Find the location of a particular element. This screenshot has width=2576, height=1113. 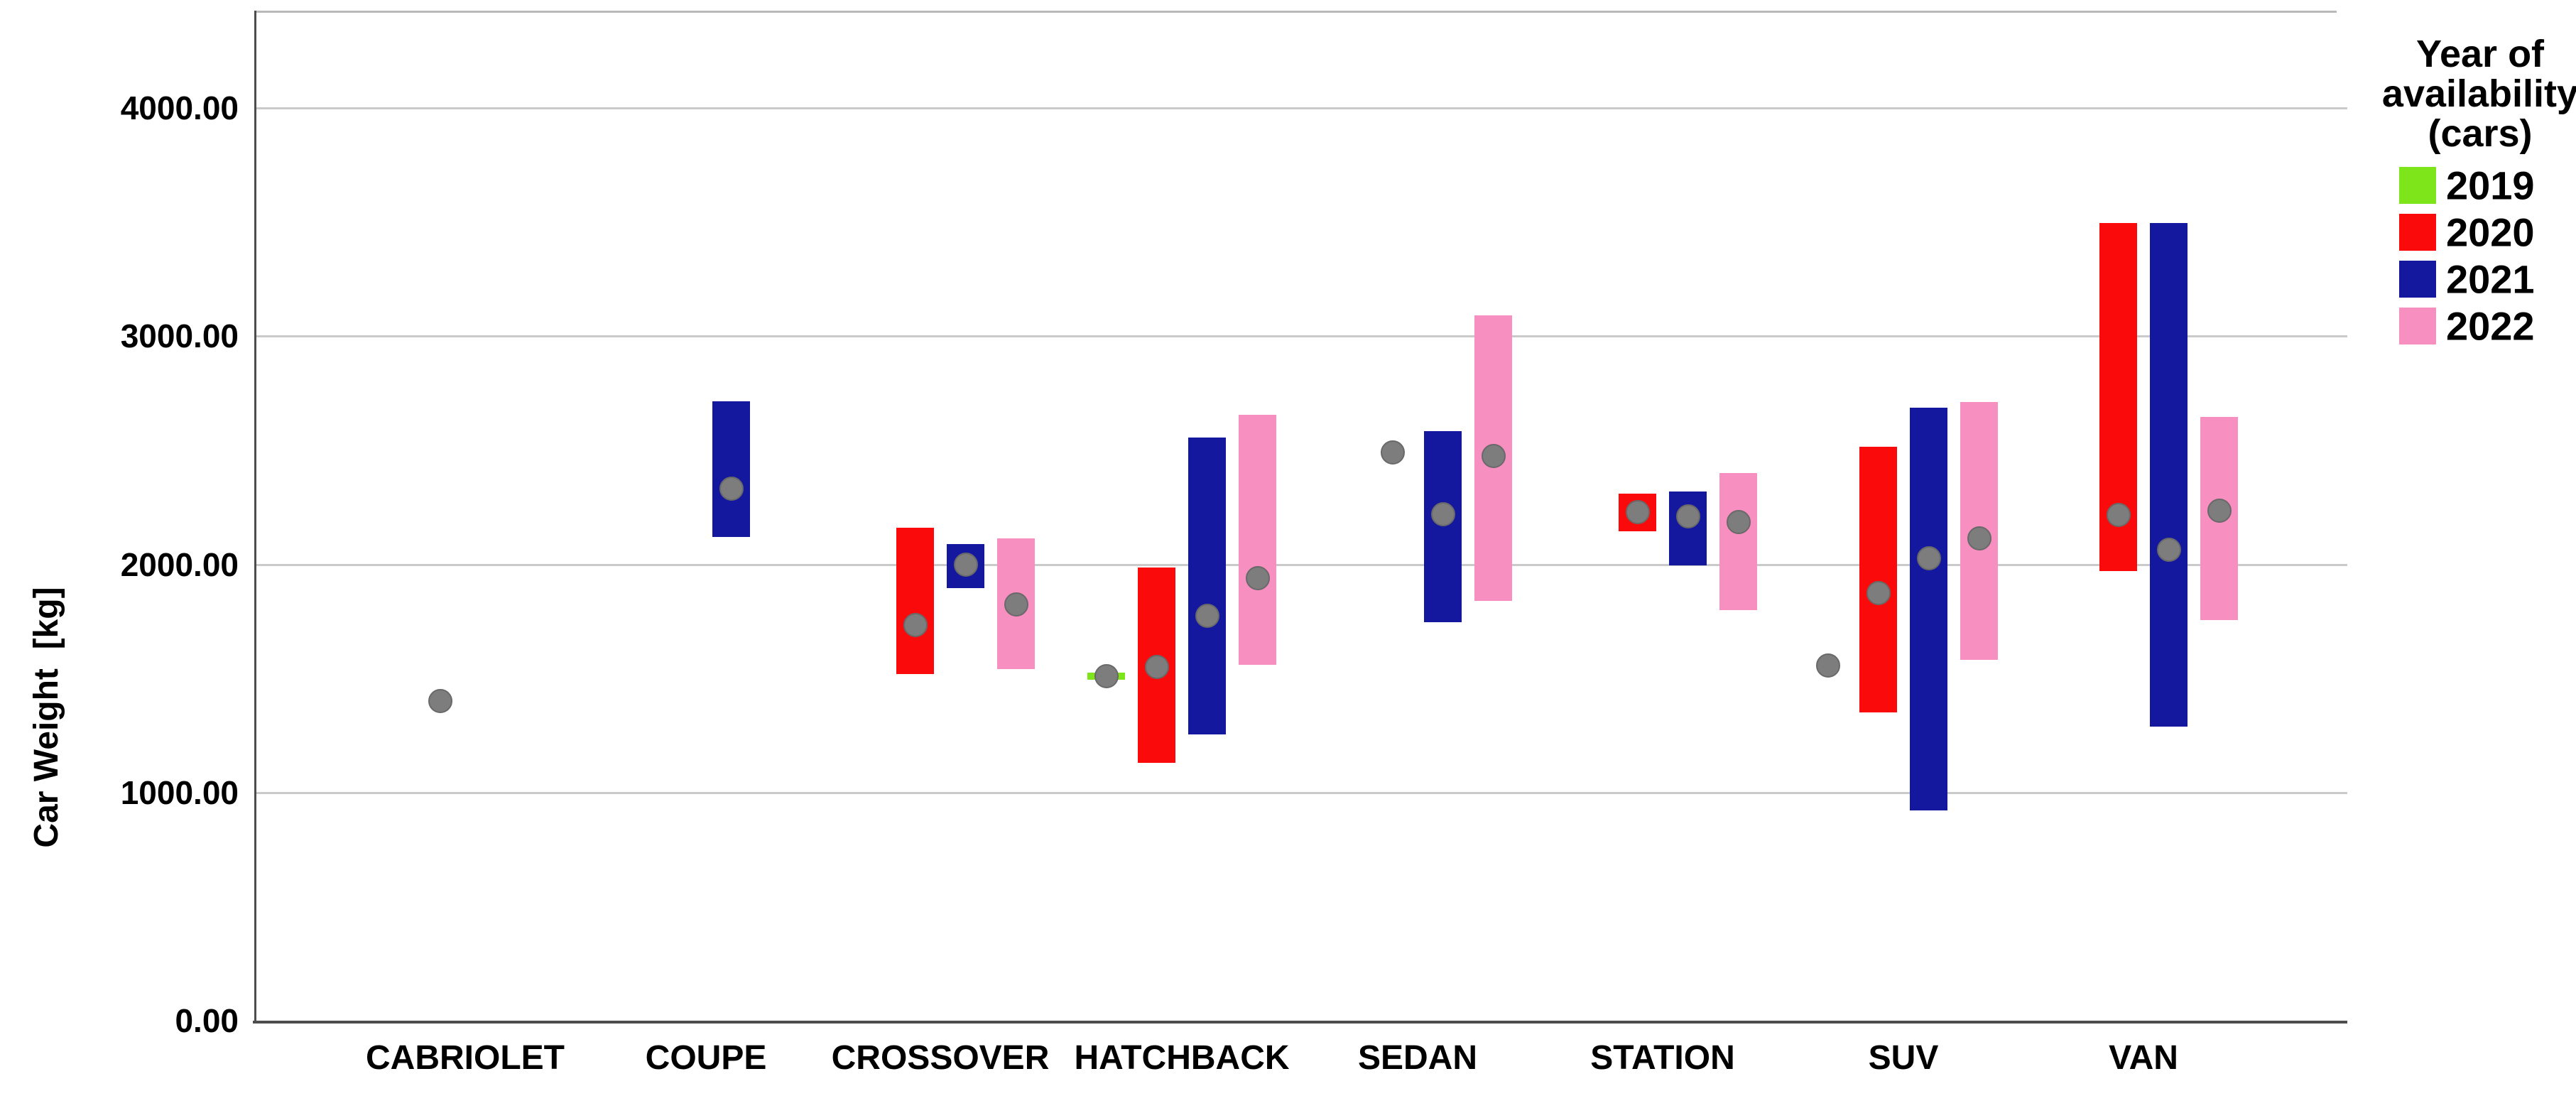

x-category-label-cabriolet: CABRIOLET is located at coordinates (466, 1058).